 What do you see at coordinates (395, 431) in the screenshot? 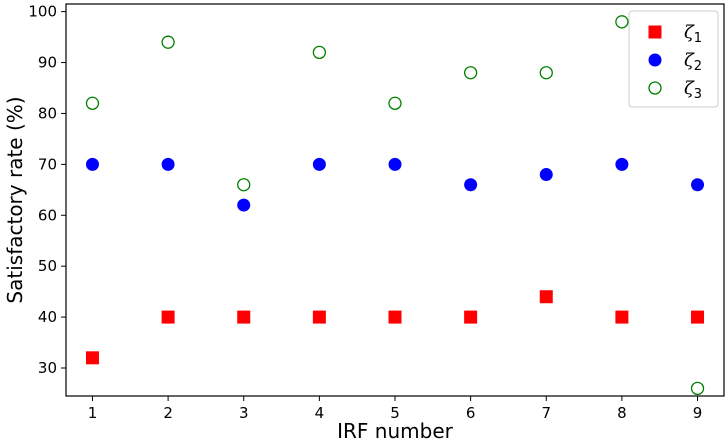
I see `x-axis-title: IRF number` at bounding box center [395, 431].